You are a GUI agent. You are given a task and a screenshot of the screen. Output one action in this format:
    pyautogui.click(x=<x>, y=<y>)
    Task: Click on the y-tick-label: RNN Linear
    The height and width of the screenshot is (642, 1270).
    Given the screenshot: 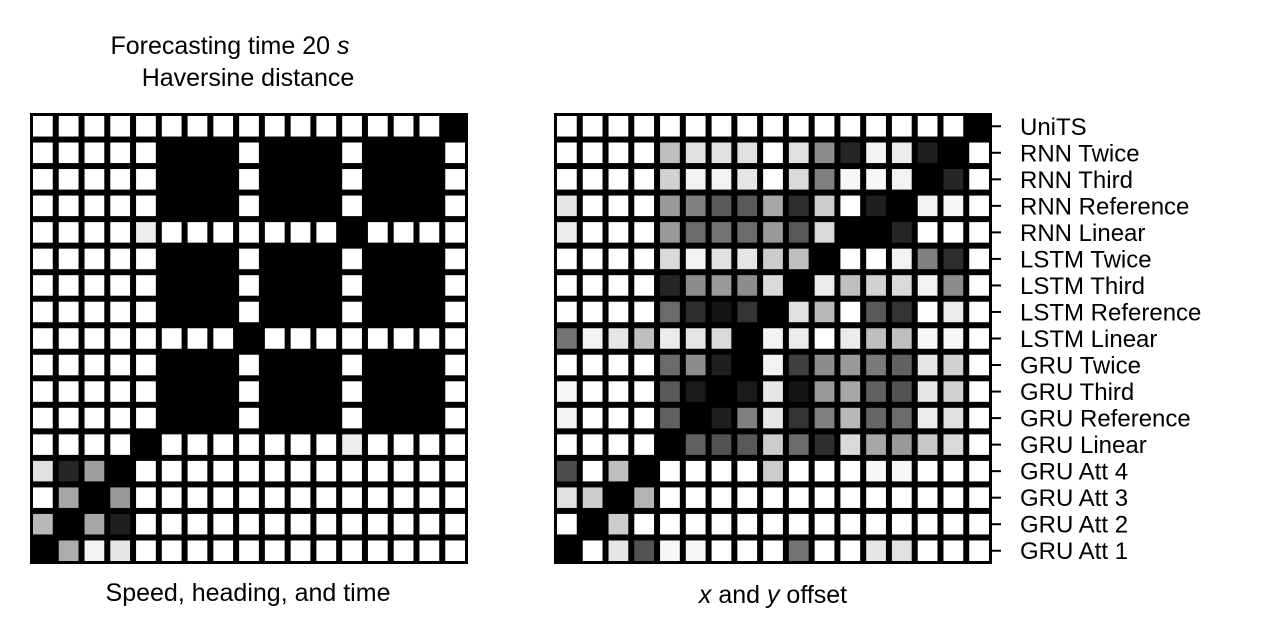 What is the action you would take?
    pyautogui.click(x=1082, y=233)
    